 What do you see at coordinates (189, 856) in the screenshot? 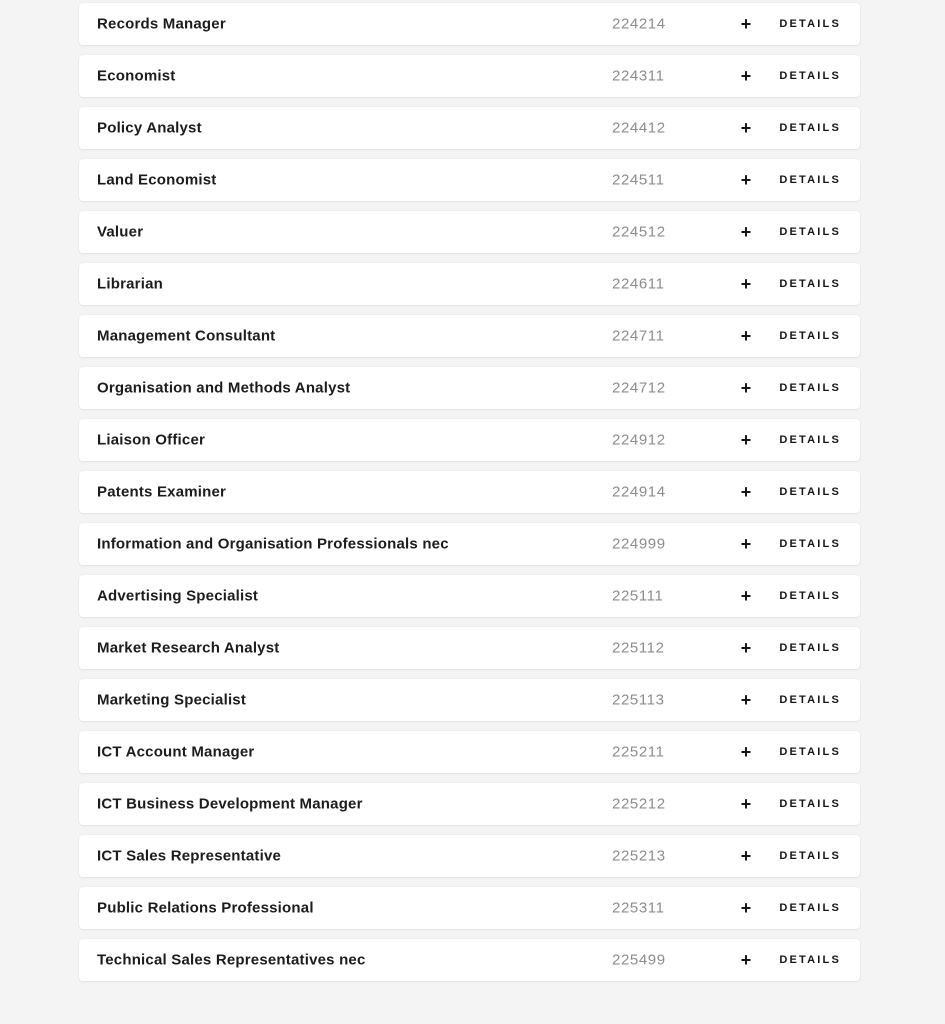
I see `occupation-title: ICT Sales Representative` at bounding box center [189, 856].